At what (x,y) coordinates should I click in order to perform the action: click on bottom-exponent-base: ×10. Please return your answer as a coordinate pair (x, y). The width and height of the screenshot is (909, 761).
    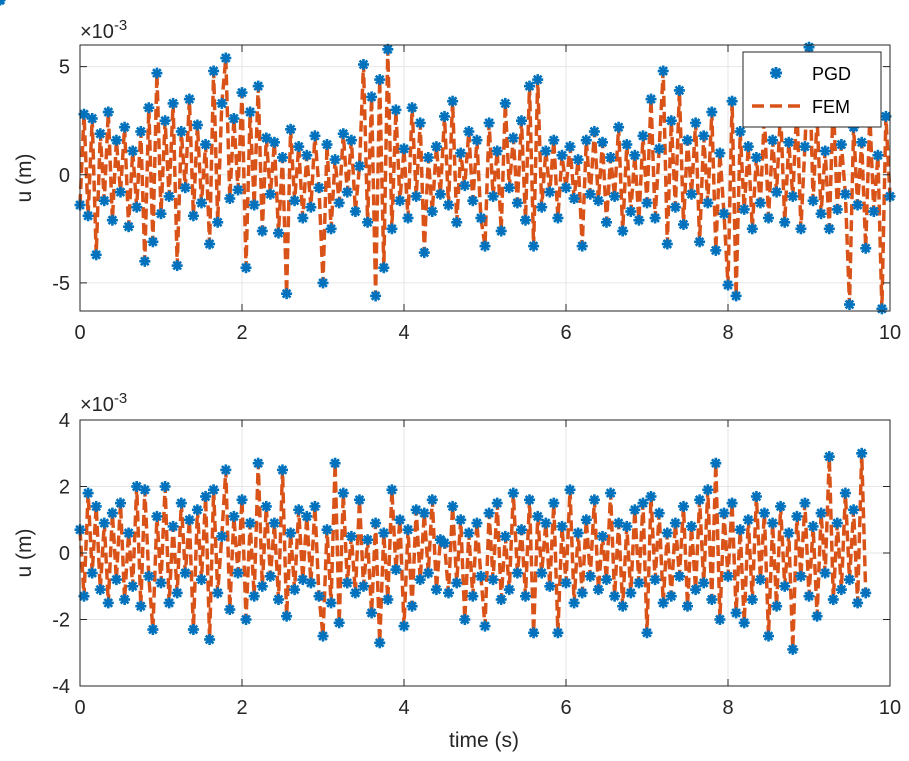
    Looking at the image, I should click on (97, 405).